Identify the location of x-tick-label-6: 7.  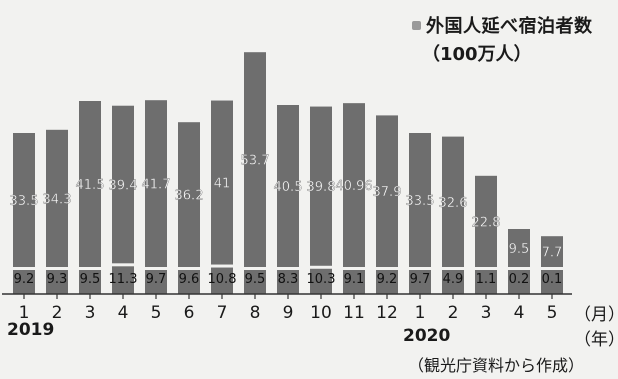
(222, 313).